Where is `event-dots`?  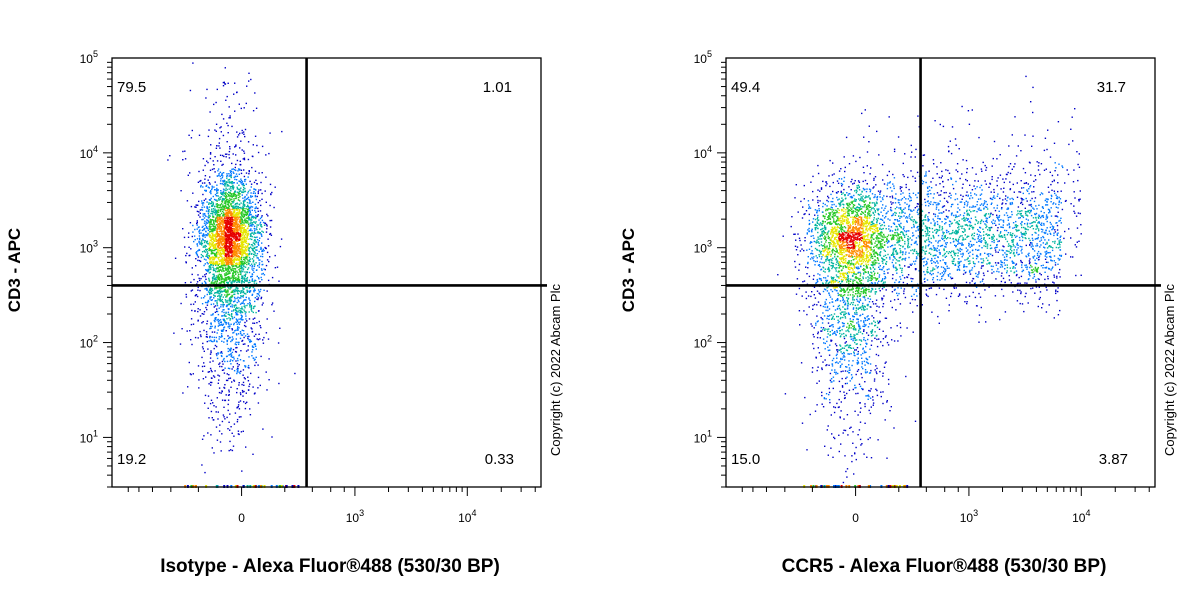
event-dots is located at coordinates (231, 268).